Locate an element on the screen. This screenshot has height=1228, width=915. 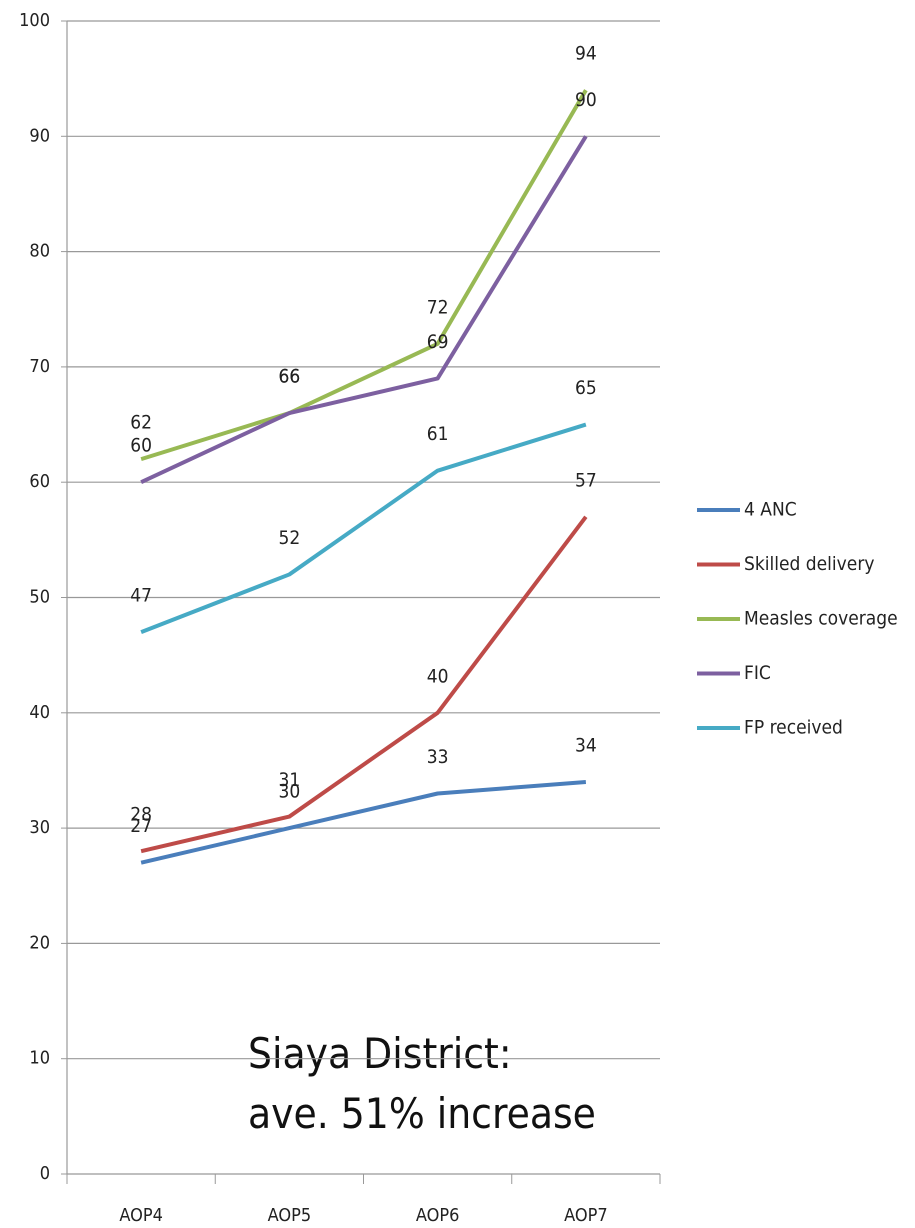
data-label: 66 is located at coordinates (290, 377).